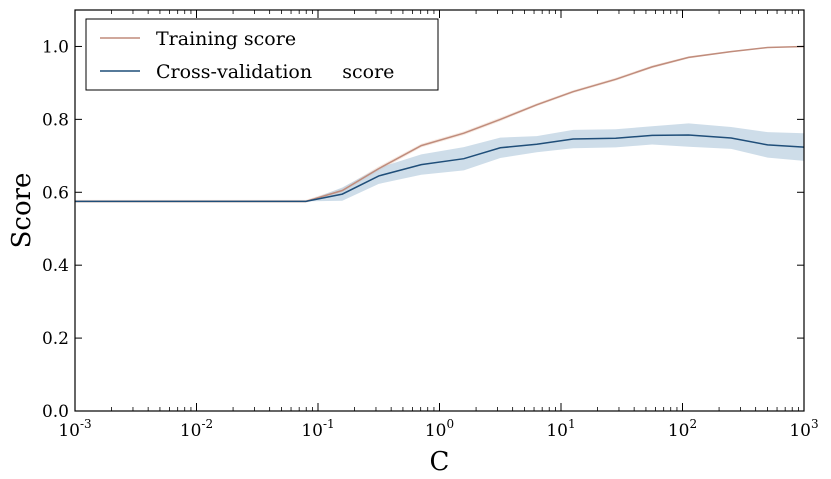  Describe the element at coordinates (55, 266) in the screenshot. I see `y-tick-label: 0.4` at that location.